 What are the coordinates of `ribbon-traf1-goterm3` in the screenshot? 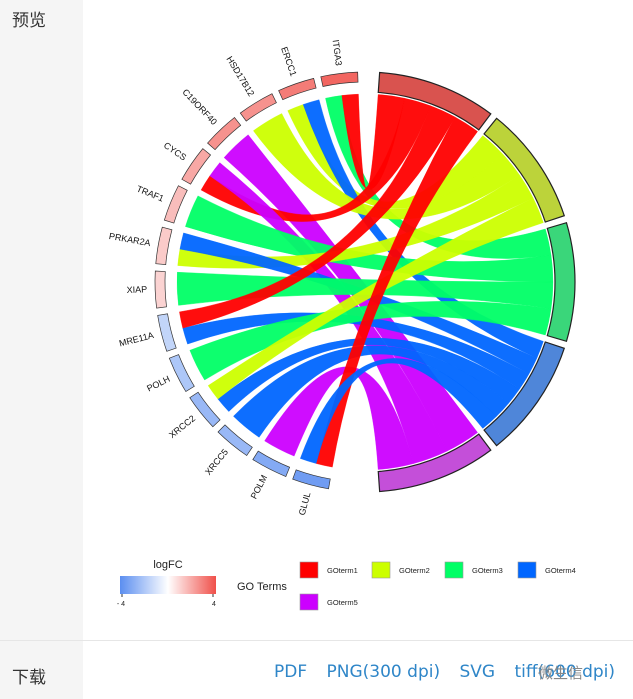 It's located at (369, 239).